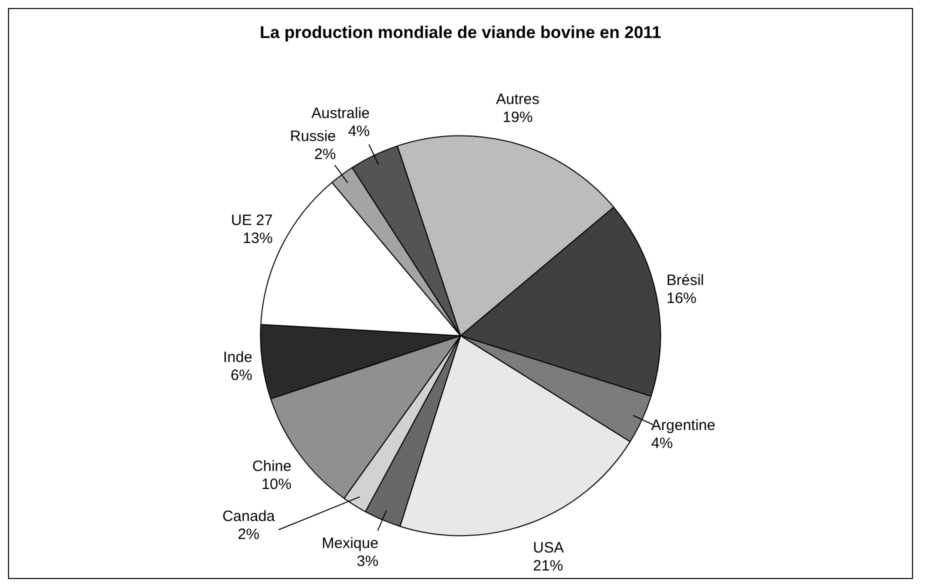  Describe the element at coordinates (340, 113) in the screenshot. I see `slice-label: Australie` at that location.